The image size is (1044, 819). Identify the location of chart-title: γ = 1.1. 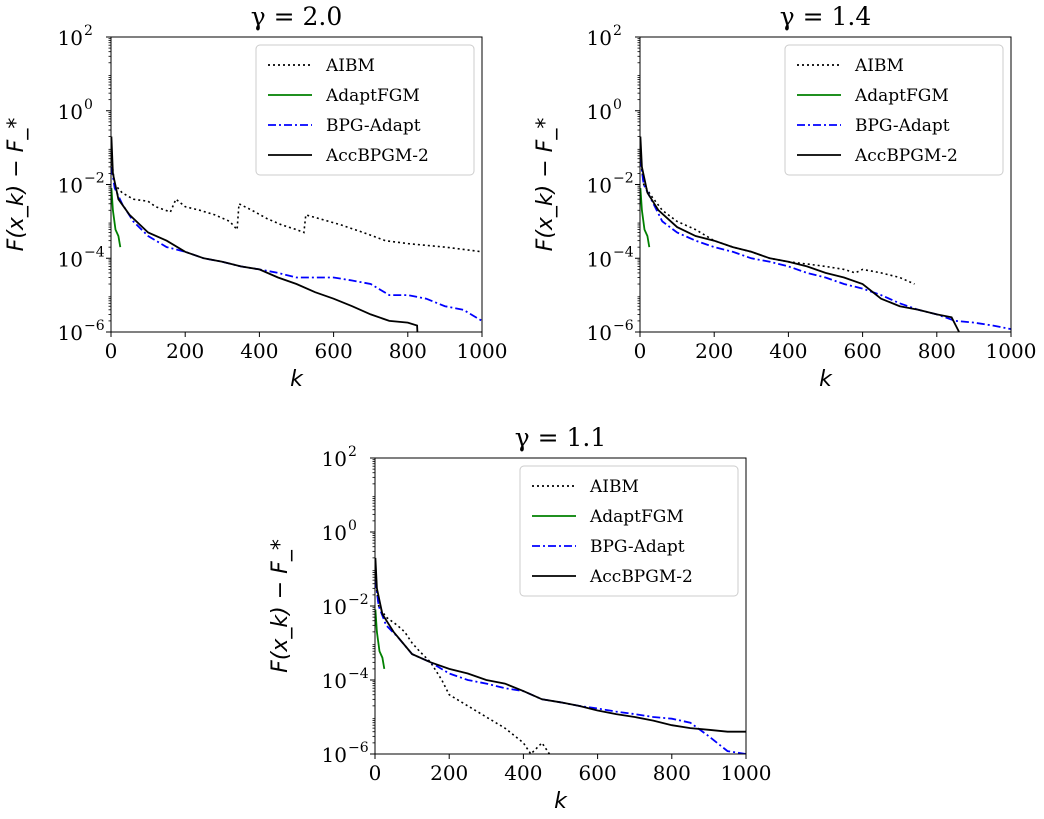
(561, 437).